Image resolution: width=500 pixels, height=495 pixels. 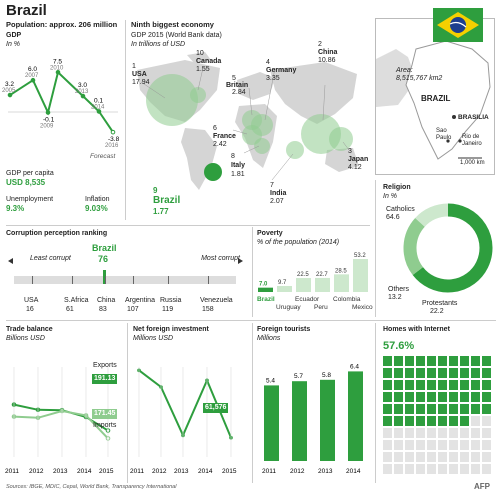 I want to click on brasilia-dot, so click(x=454, y=117).